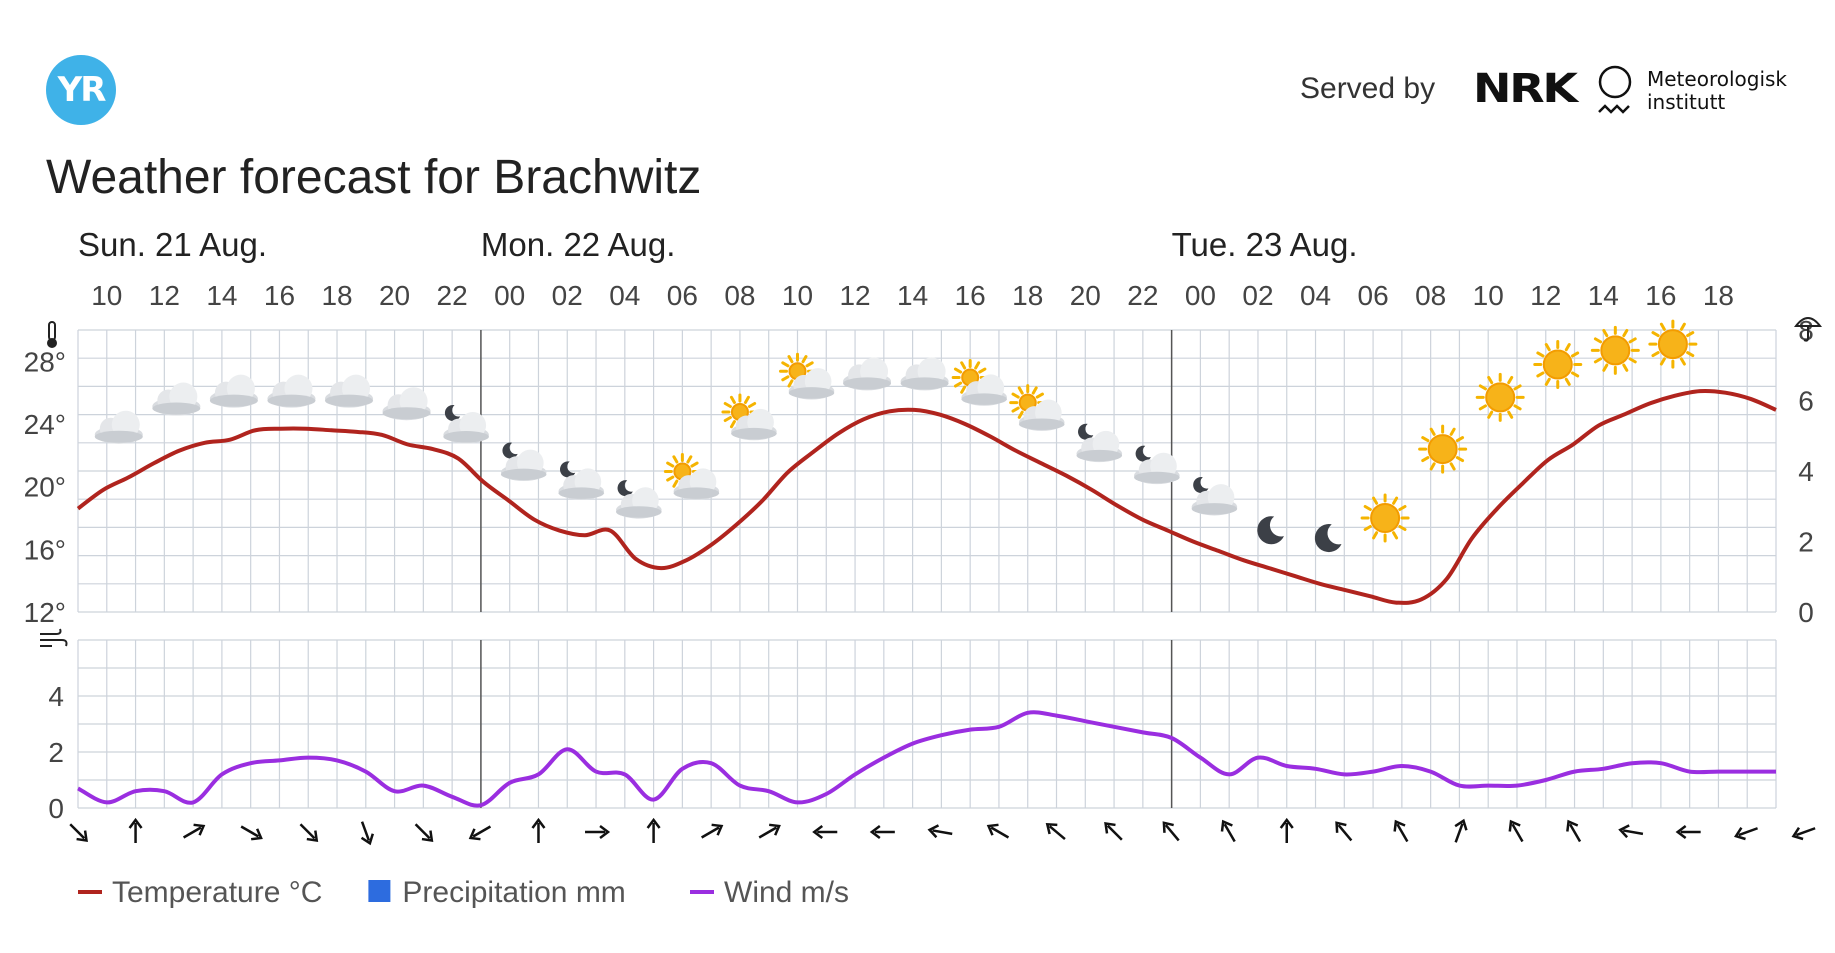  I want to click on hour-label: 20, so click(1085, 295).